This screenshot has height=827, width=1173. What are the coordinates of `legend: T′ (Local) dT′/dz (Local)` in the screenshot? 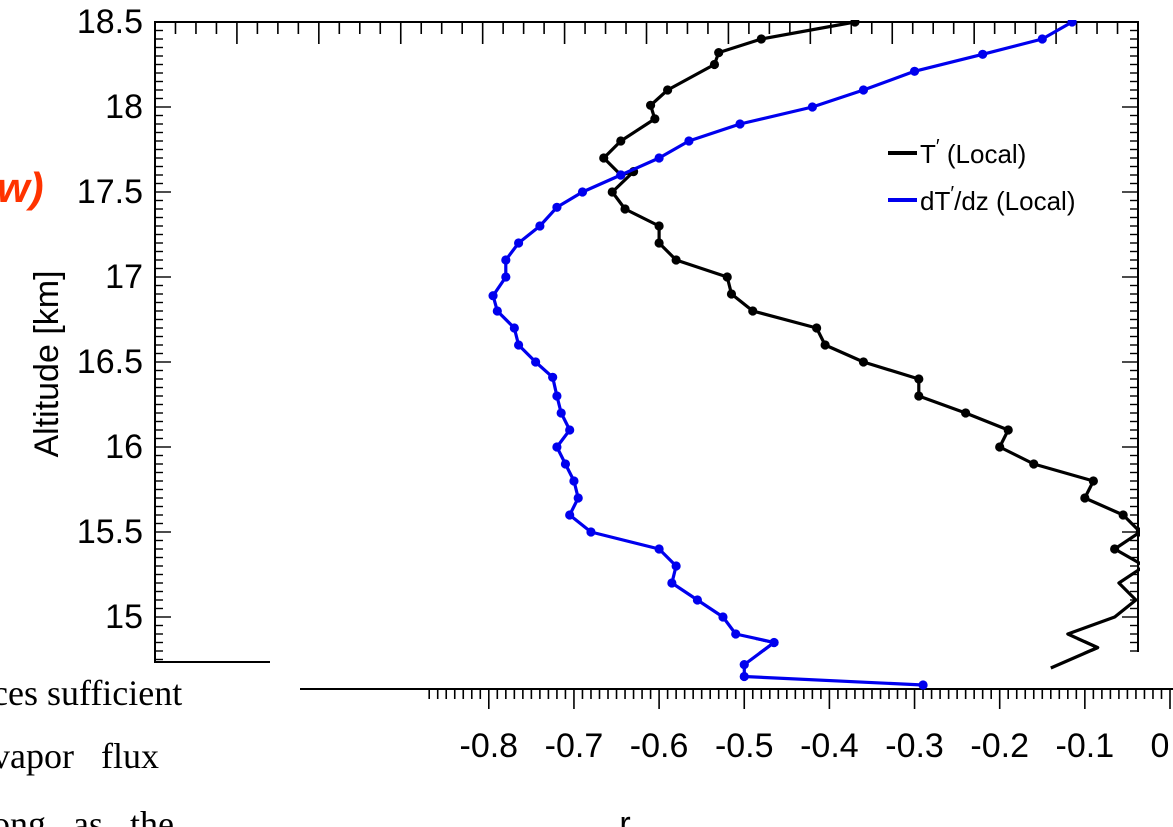 It's located at (981, 176).